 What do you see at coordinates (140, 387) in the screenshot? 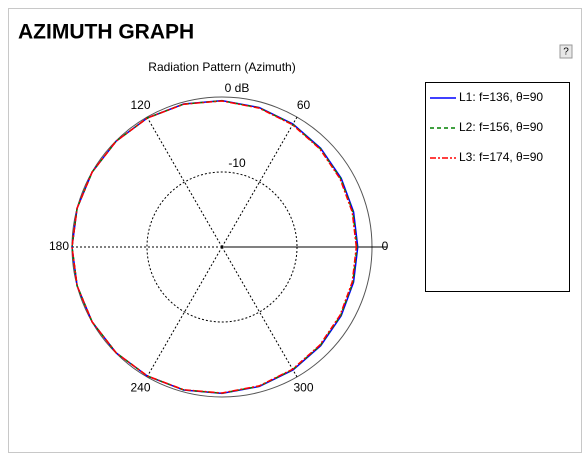
I see `theta-tick-label: 240` at bounding box center [140, 387].